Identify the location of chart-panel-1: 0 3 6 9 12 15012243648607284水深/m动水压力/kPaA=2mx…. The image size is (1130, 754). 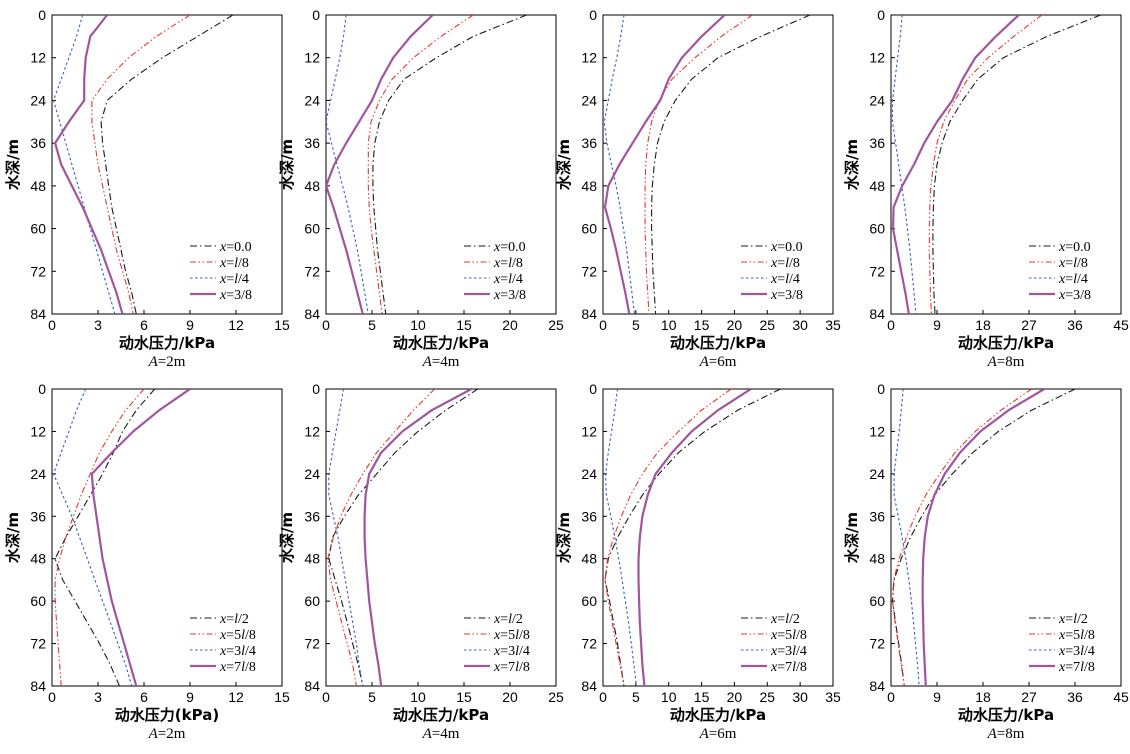
(147, 188).